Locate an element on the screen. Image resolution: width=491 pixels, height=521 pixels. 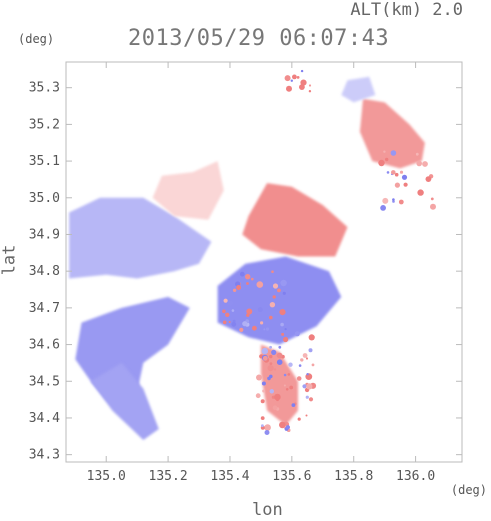
echo-region-northeast-red-cluster is located at coordinates (392, 133).